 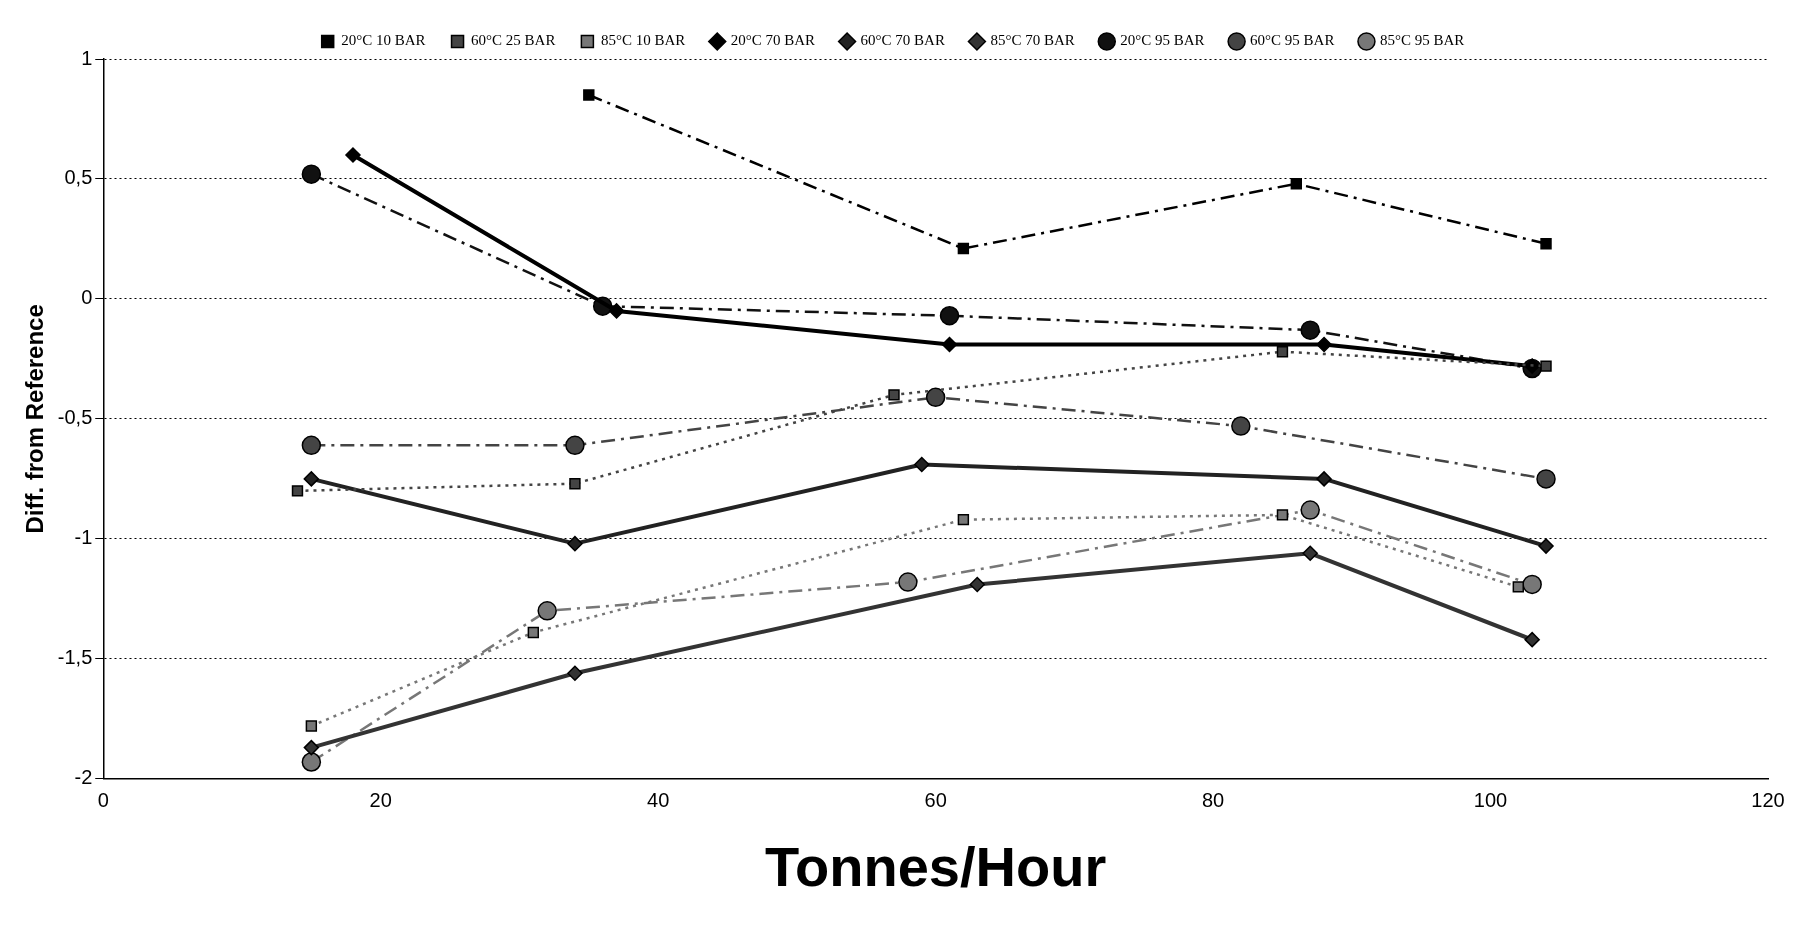 What do you see at coordinates (1162, 40) in the screenshot?
I see `legend-label: 20°C 95 BAR` at bounding box center [1162, 40].